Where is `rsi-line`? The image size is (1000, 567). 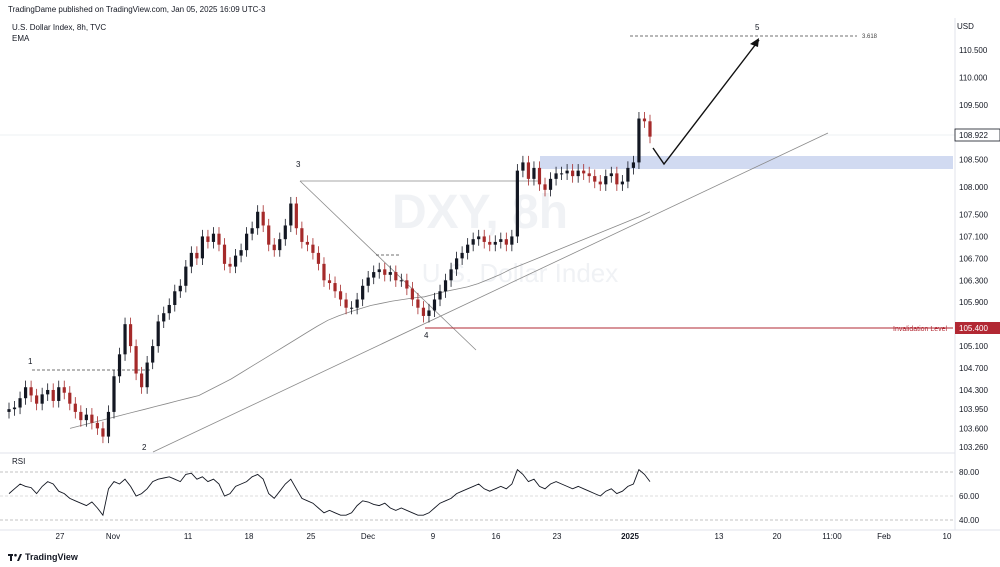
rsi-line is located at coordinates (329, 492).